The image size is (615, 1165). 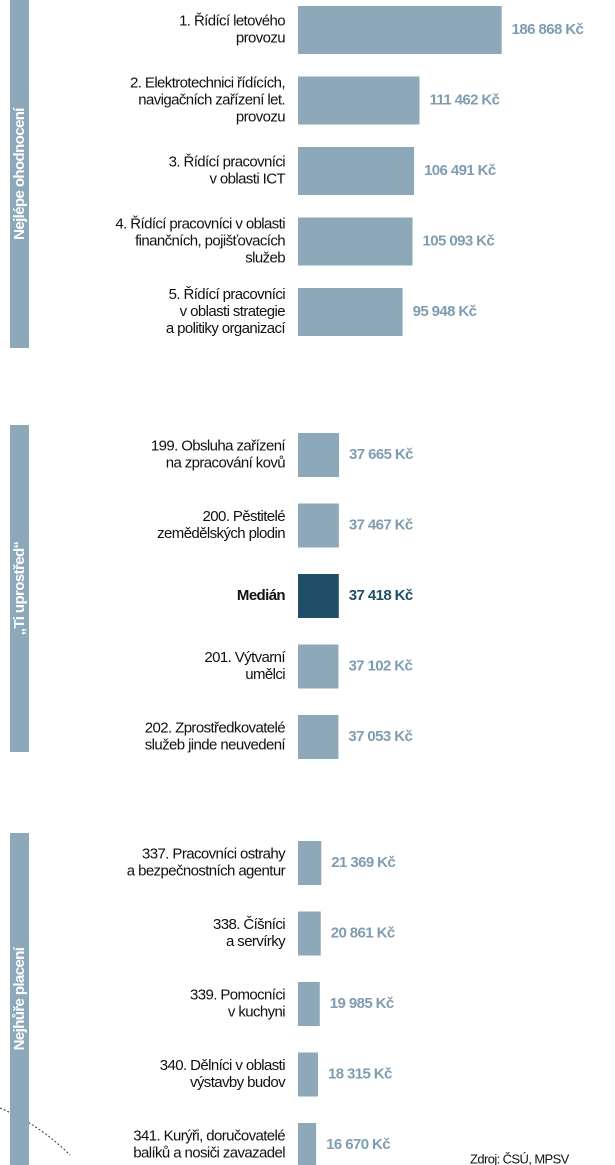 I want to click on value-label: 37 665 Kč, so click(x=381, y=454).